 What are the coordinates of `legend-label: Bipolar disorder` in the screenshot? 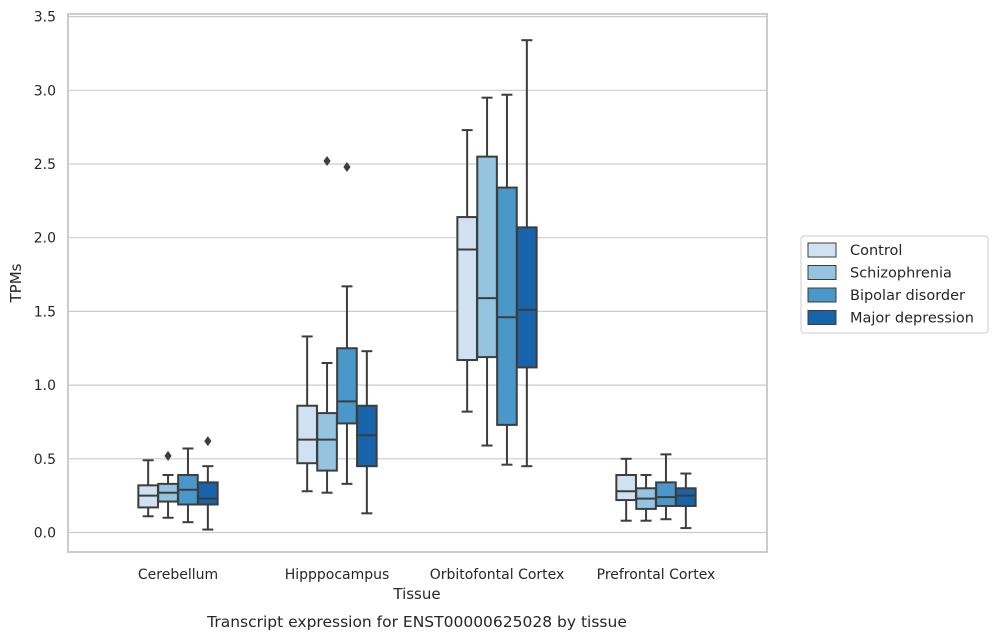 It's located at (907, 296).